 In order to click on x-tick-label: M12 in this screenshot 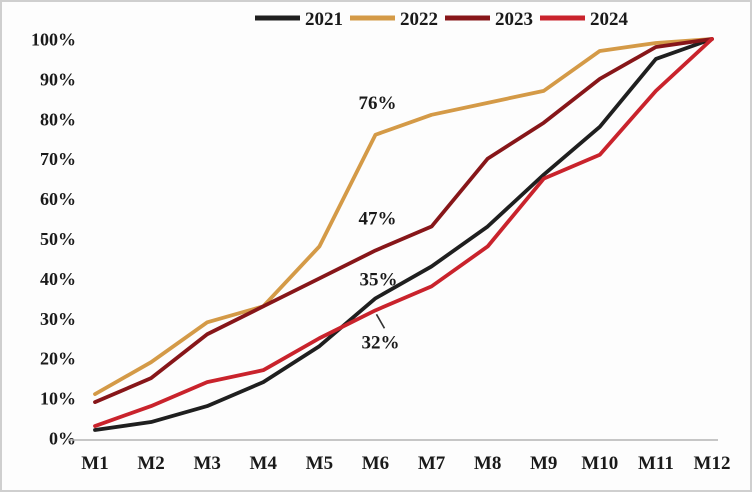, I will do `click(712, 463)`.